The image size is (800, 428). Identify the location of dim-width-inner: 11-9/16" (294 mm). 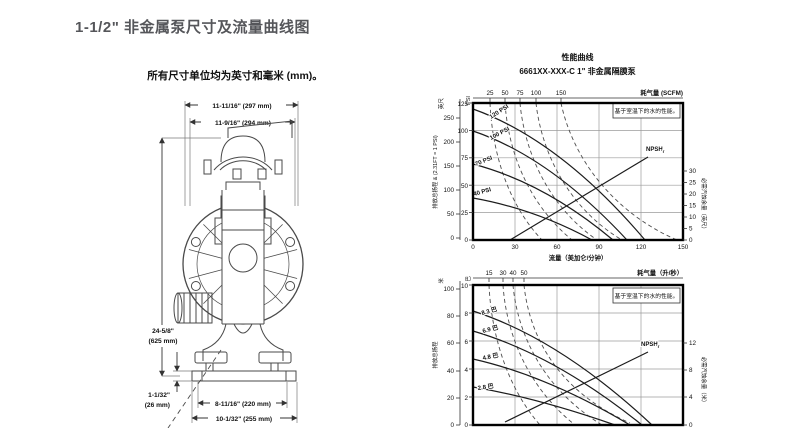
(242, 121).